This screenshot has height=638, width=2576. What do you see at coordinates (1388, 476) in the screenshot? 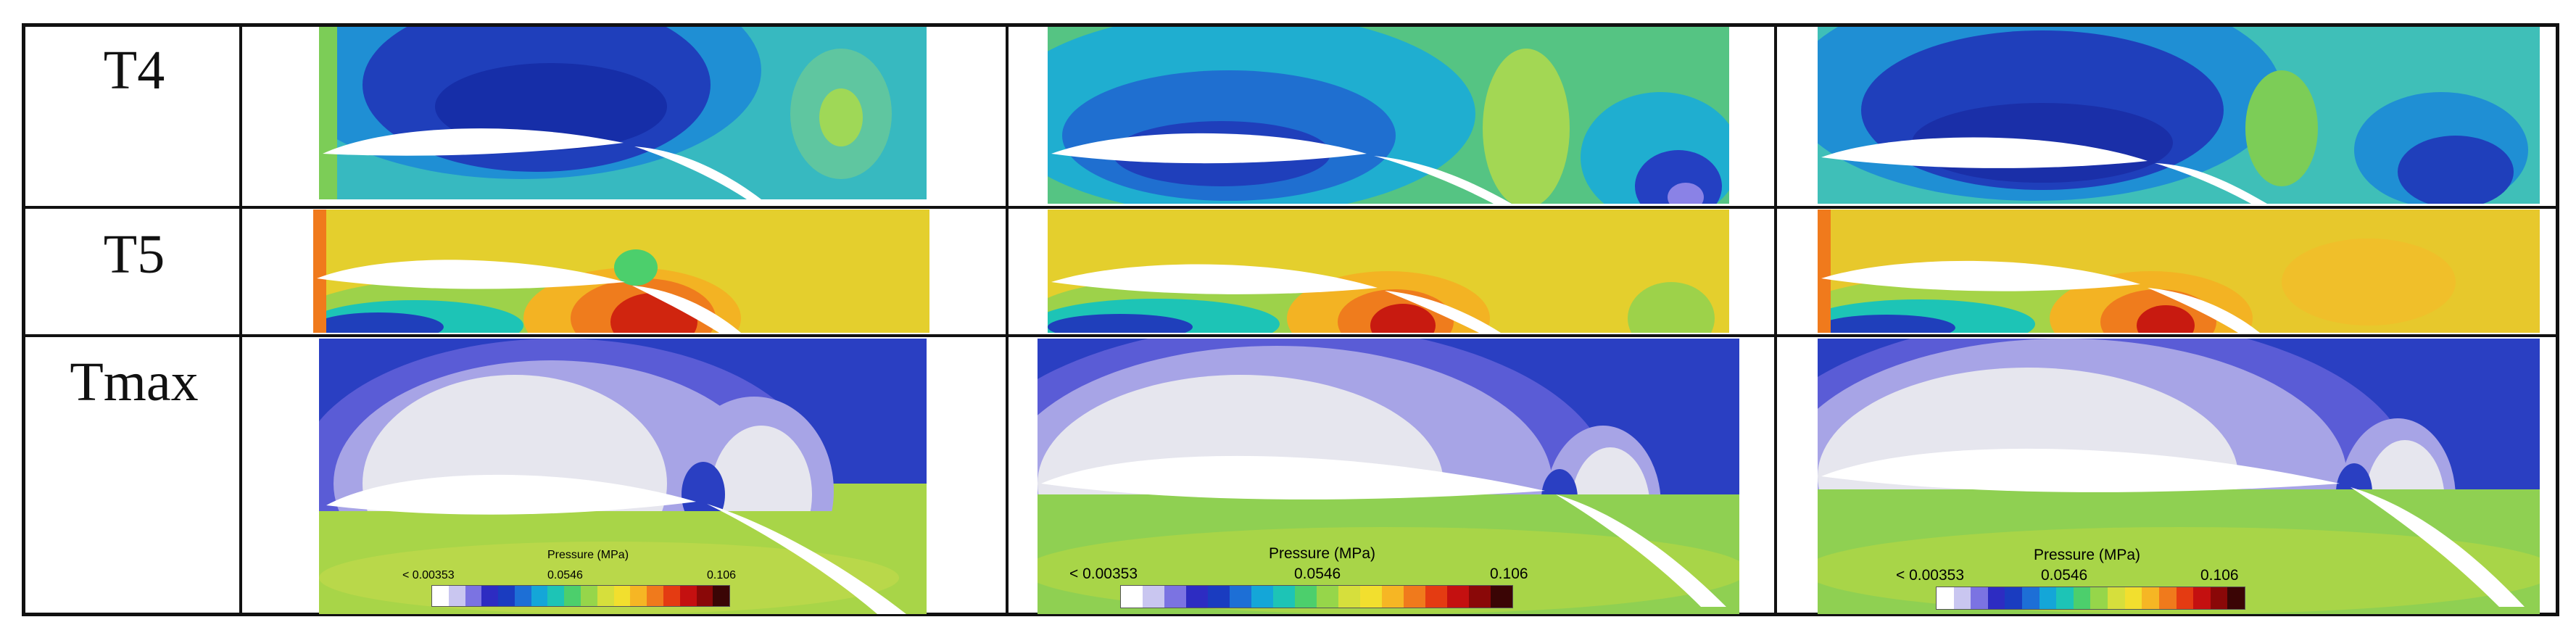
I see `pressure-contour-tmax-b` at bounding box center [1388, 476].